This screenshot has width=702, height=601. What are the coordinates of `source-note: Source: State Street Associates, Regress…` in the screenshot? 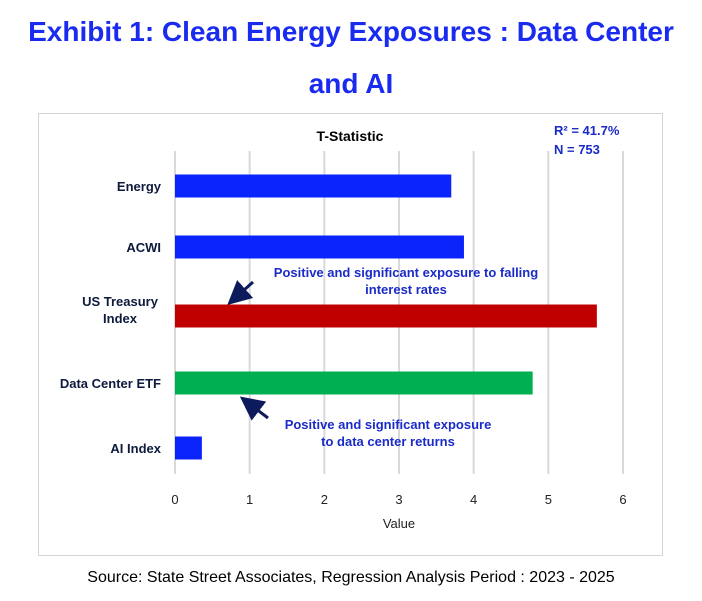 It's located at (351, 577).